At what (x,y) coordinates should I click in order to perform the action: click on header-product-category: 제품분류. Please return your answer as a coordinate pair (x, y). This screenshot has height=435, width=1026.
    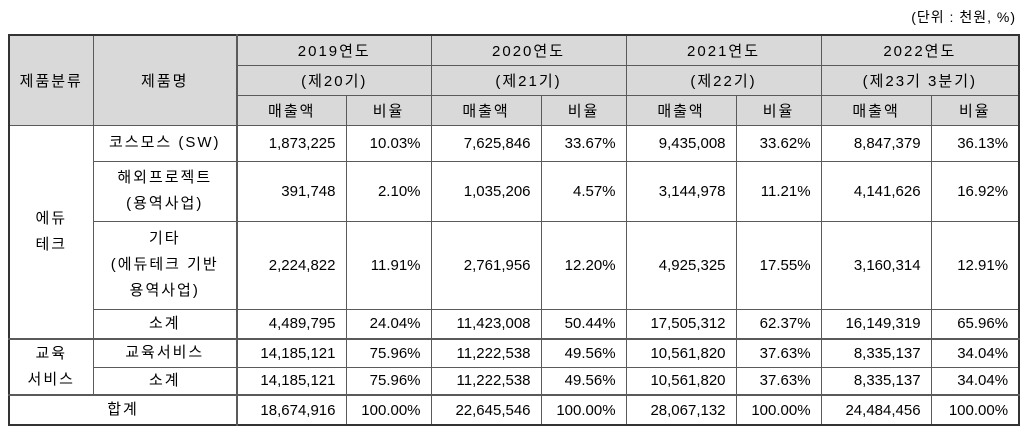
    Looking at the image, I should click on (51, 80).